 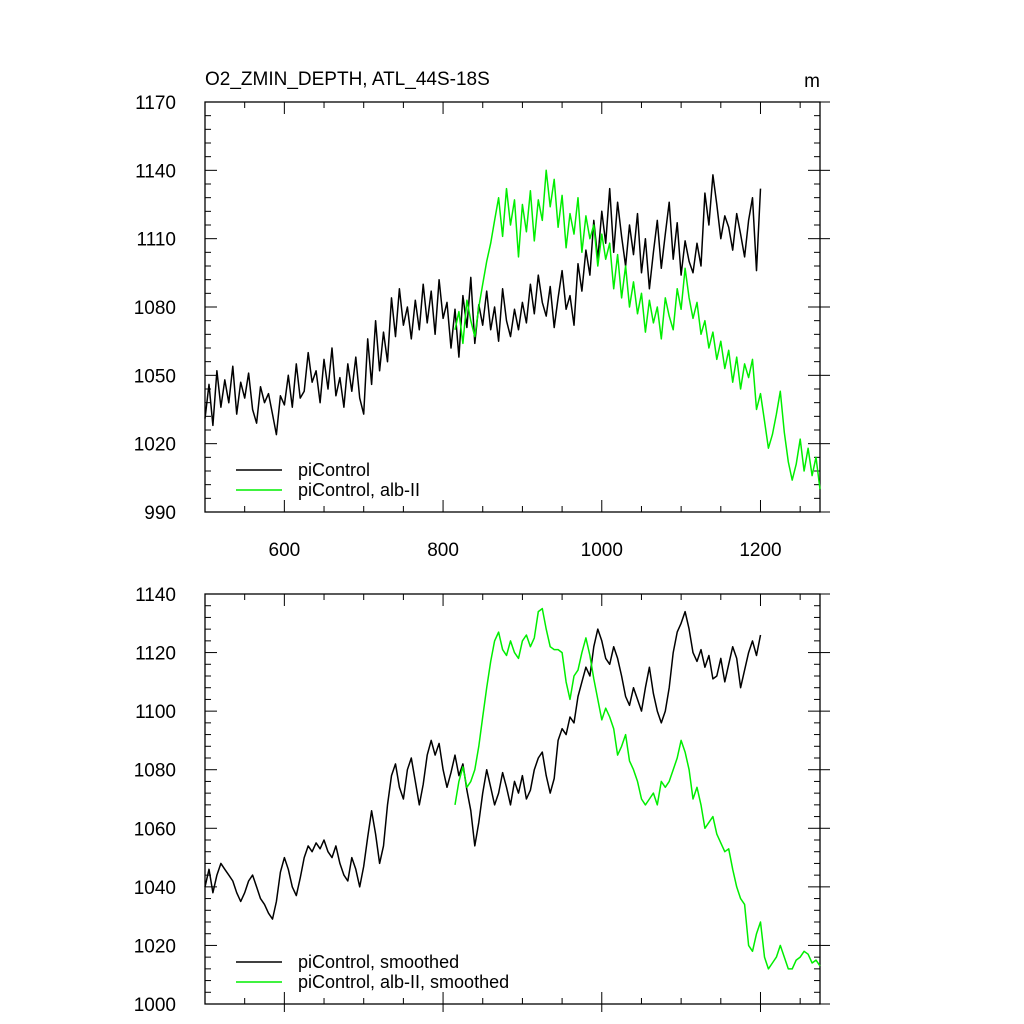 What do you see at coordinates (443, 550) in the screenshot?
I see `x-tick-label-top-800: 800` at bounding box center [443, 550].